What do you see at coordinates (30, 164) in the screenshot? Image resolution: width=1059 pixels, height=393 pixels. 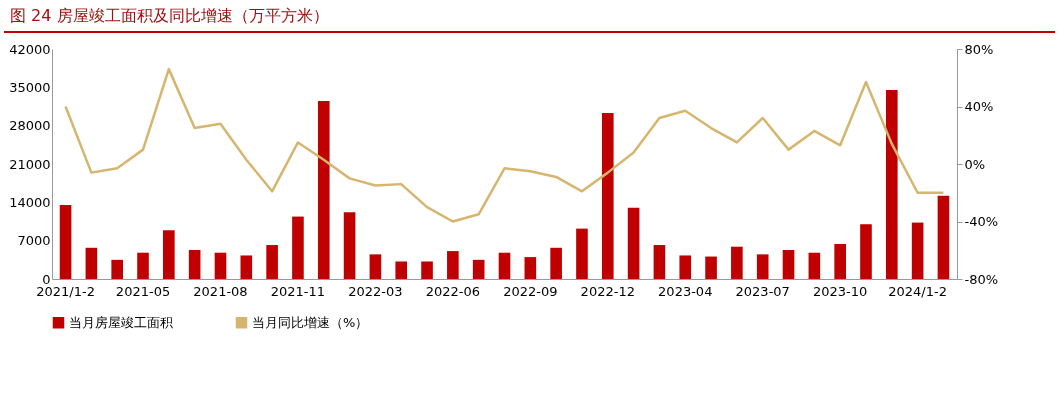 I see `y-tick-label: 21000` at bounding box center [30, 164].